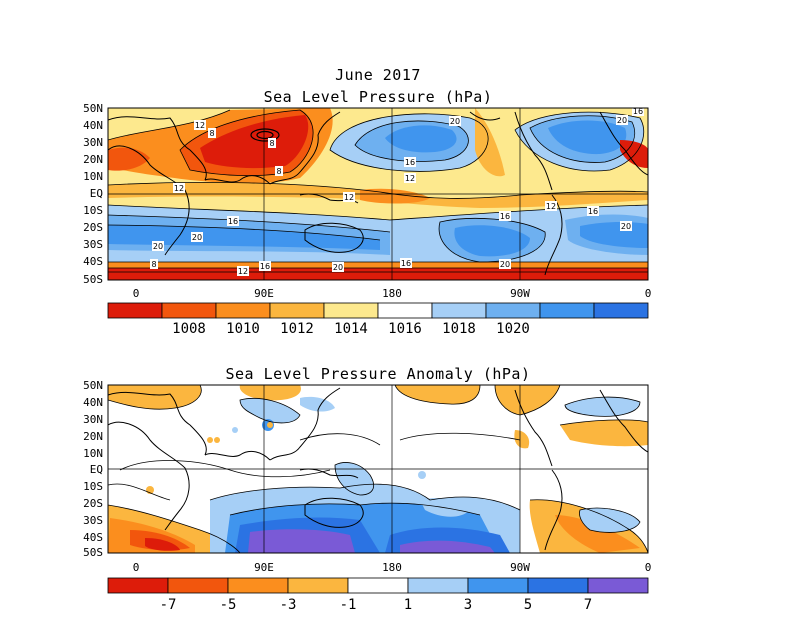 This screenshot has width=800, height=618. I want to click on colorbar-label: -1, so click(348, 605).